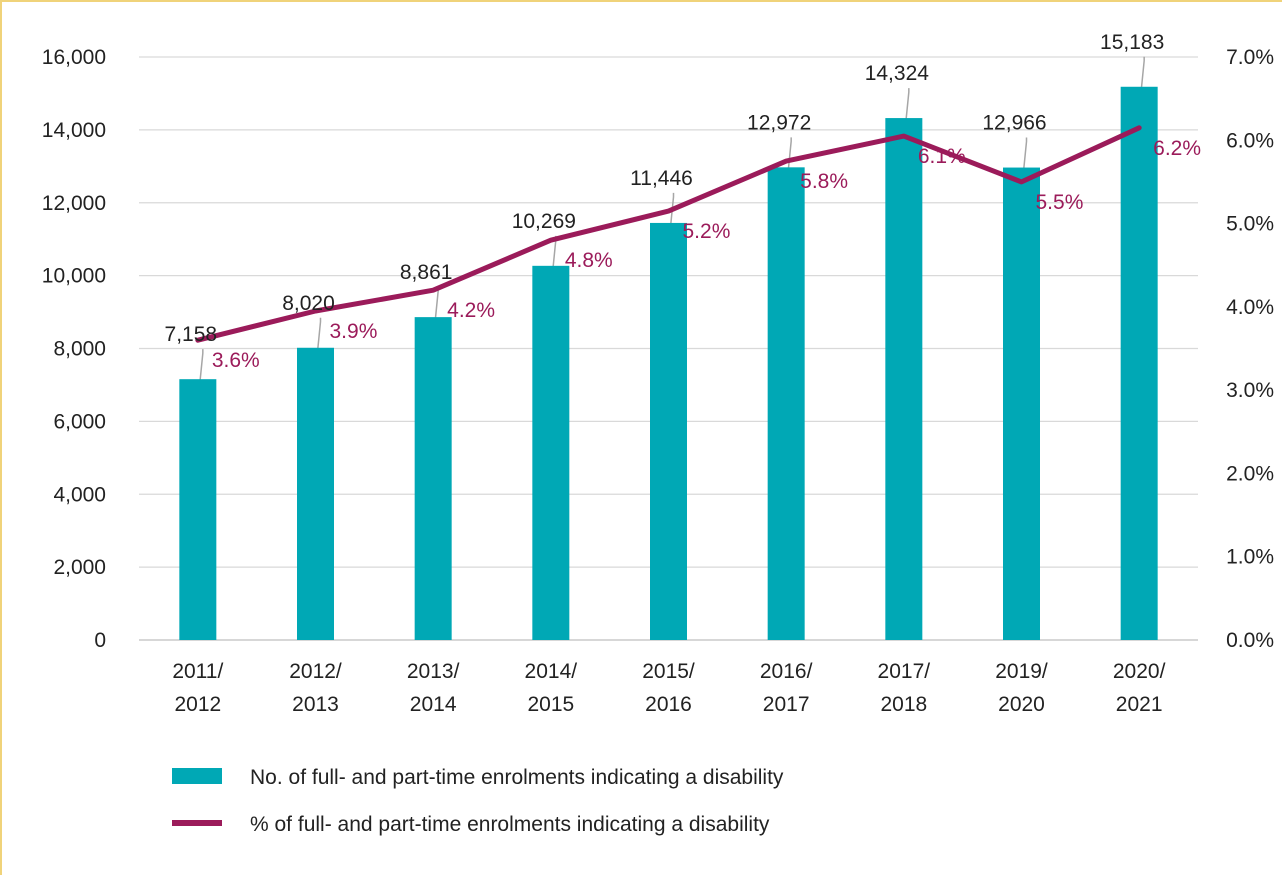 The height and width of the screenshot is (877, 1282). What do you see at coordinates (79, 494) in the screenshot?
I see `y-left-tick-label: 4,000` at bounding box center [79, 494].